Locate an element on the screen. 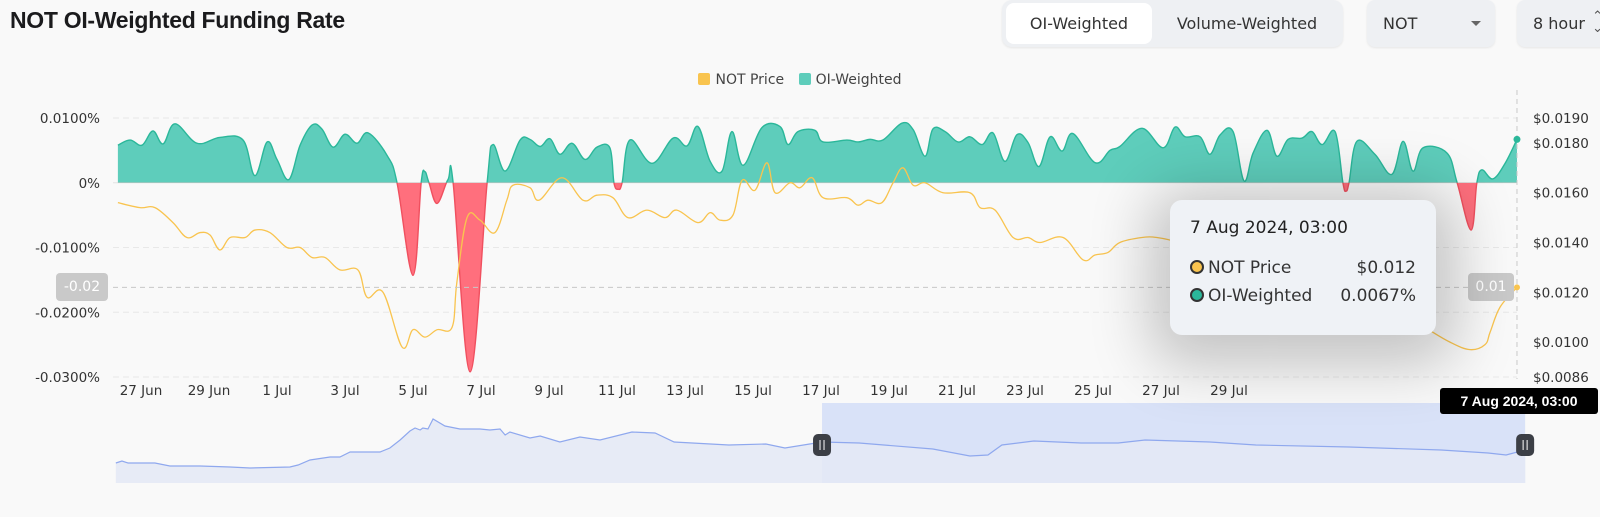  legend-label: OI-Weighted is located at coordinates (858, 80).